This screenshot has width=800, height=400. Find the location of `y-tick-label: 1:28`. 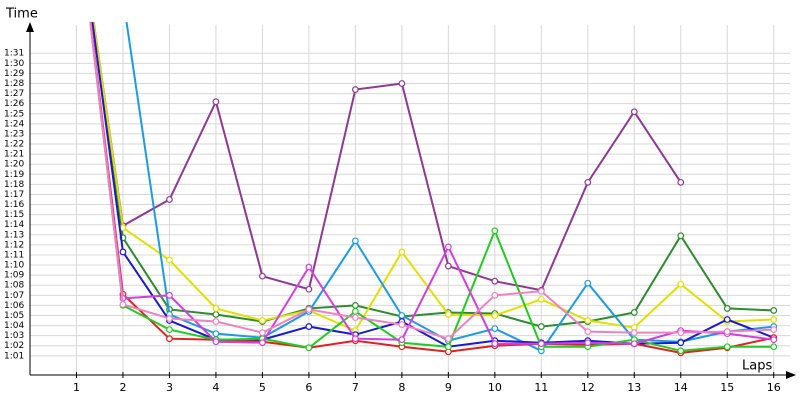

y-tick-label: 1:28 is located at coordinates (14, 84).